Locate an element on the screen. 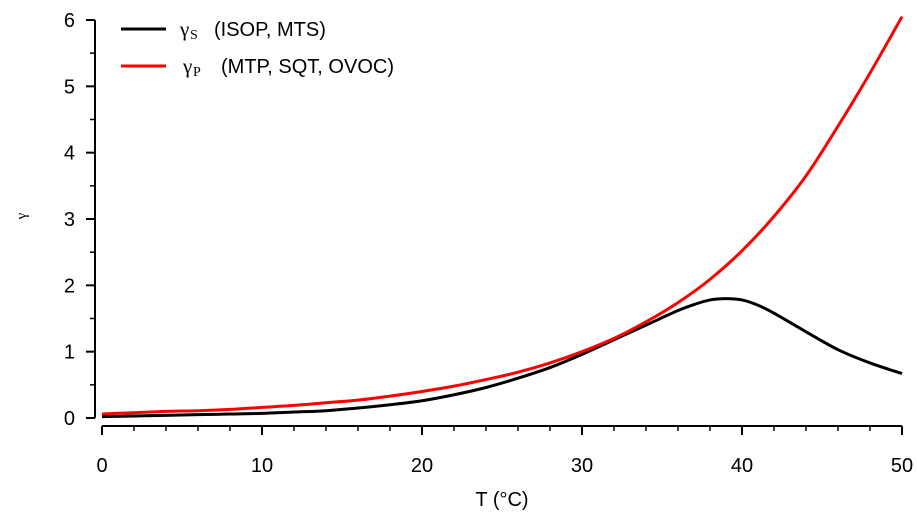  x-tick-label: 10 is located at coordinates (262, 466).